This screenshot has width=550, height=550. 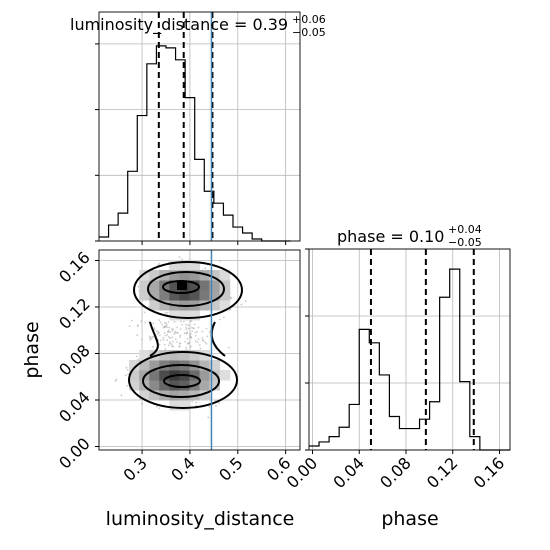 What do you see at coordinates (442, 472) in the screenshot?
I see `x-tick-label: 0.12` at bounding box center [442, 472].